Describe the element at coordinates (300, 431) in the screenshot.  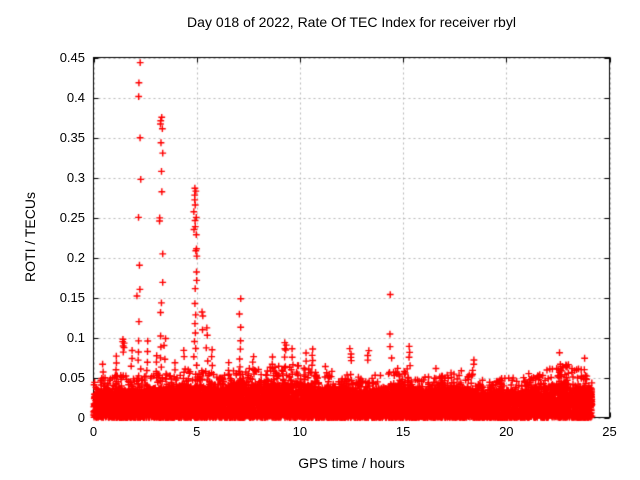
I see `x-tick-label: 10` at that location.